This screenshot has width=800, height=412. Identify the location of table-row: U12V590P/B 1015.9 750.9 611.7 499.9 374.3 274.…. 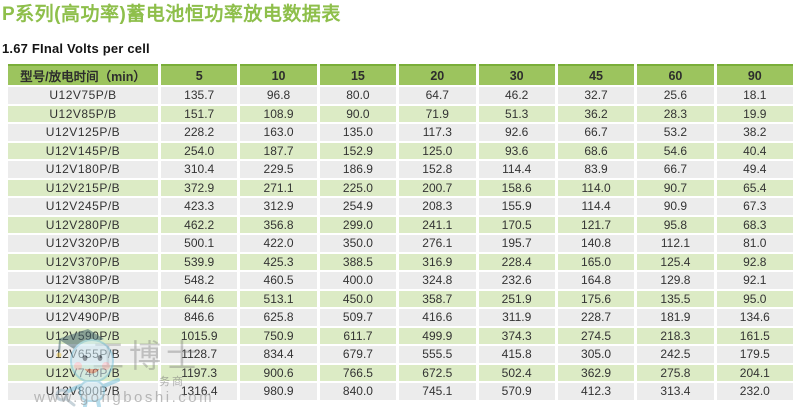
(400, 335).